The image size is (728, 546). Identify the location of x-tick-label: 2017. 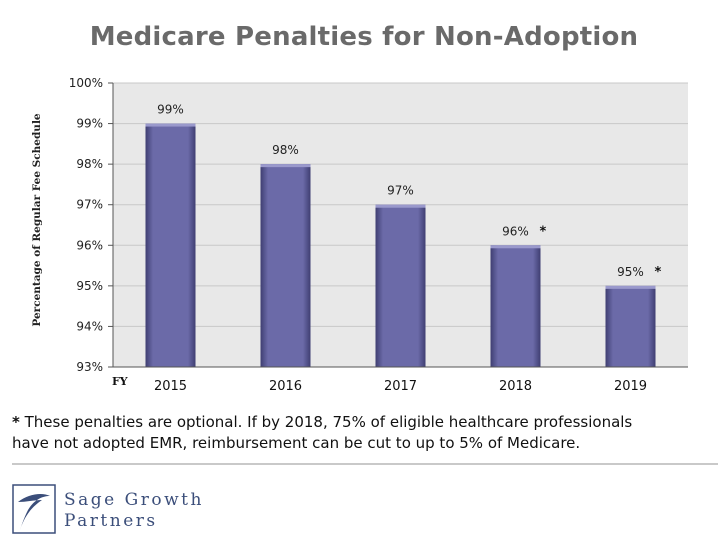
(400, 386).